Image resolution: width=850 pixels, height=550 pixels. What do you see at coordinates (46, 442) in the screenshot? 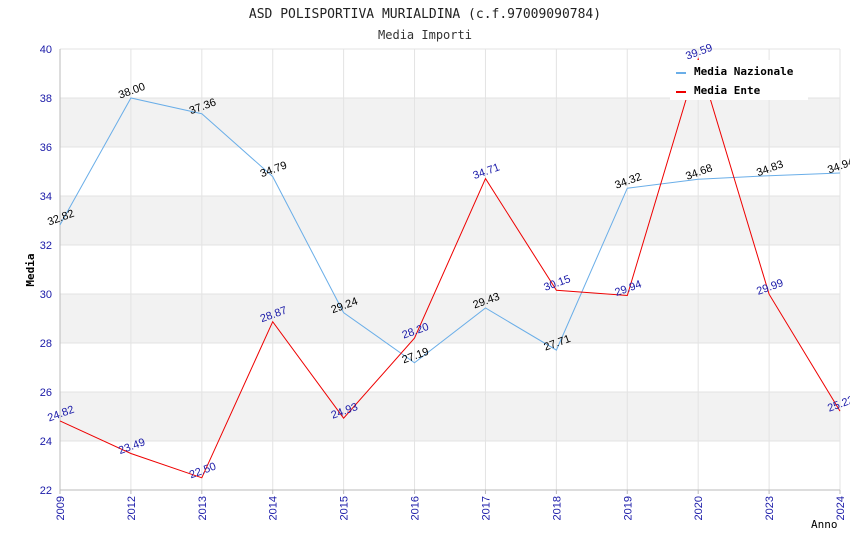
I see `y-tick-label: 24` at bounding box center [46, 442].